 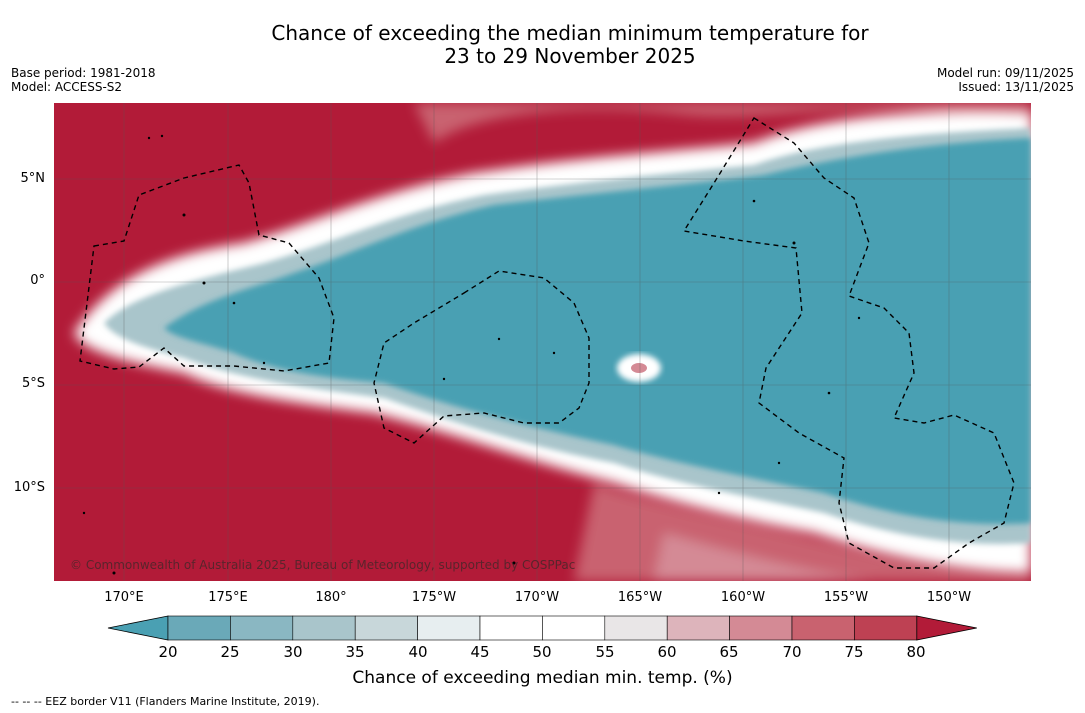 I want to click on lon-label-160w: 160°W, so click(x=743, y=597).